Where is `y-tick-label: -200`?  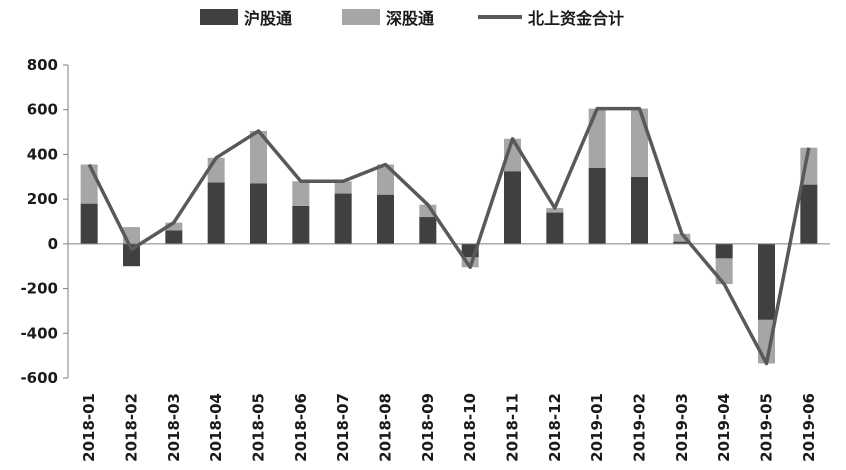
y-tick-label: -200 is located at coordinates (39, 289).